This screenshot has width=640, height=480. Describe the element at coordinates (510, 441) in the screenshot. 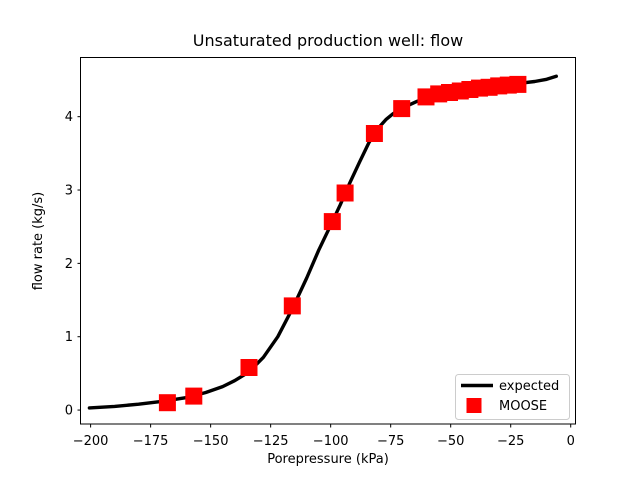

I see `x-tick-label: −25` at that location.